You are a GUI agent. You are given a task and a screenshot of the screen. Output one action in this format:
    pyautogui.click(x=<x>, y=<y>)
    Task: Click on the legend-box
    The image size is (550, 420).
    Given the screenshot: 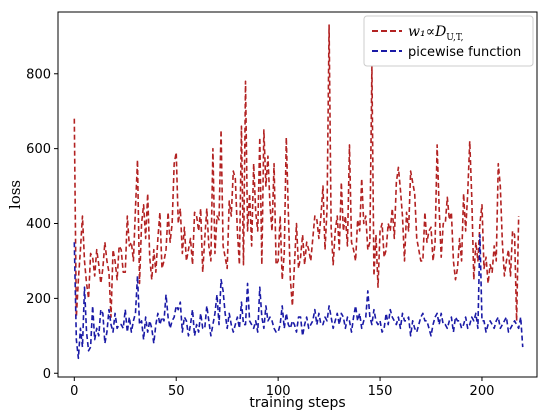 What is the action you would take?
    pyautogui.click(x=448, y=41)
    